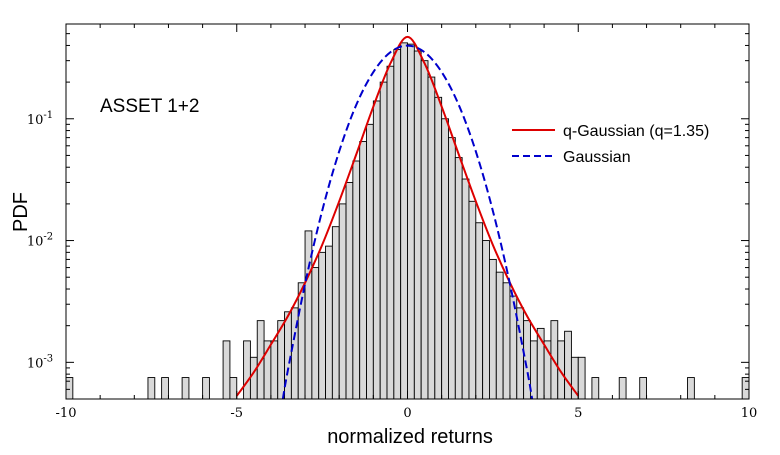 The height and width of the screenshot is (455, 780). Describe the element at coordinates (410, 437) in the screenshot. I see `x-axis-title: normalized returns` at that location.